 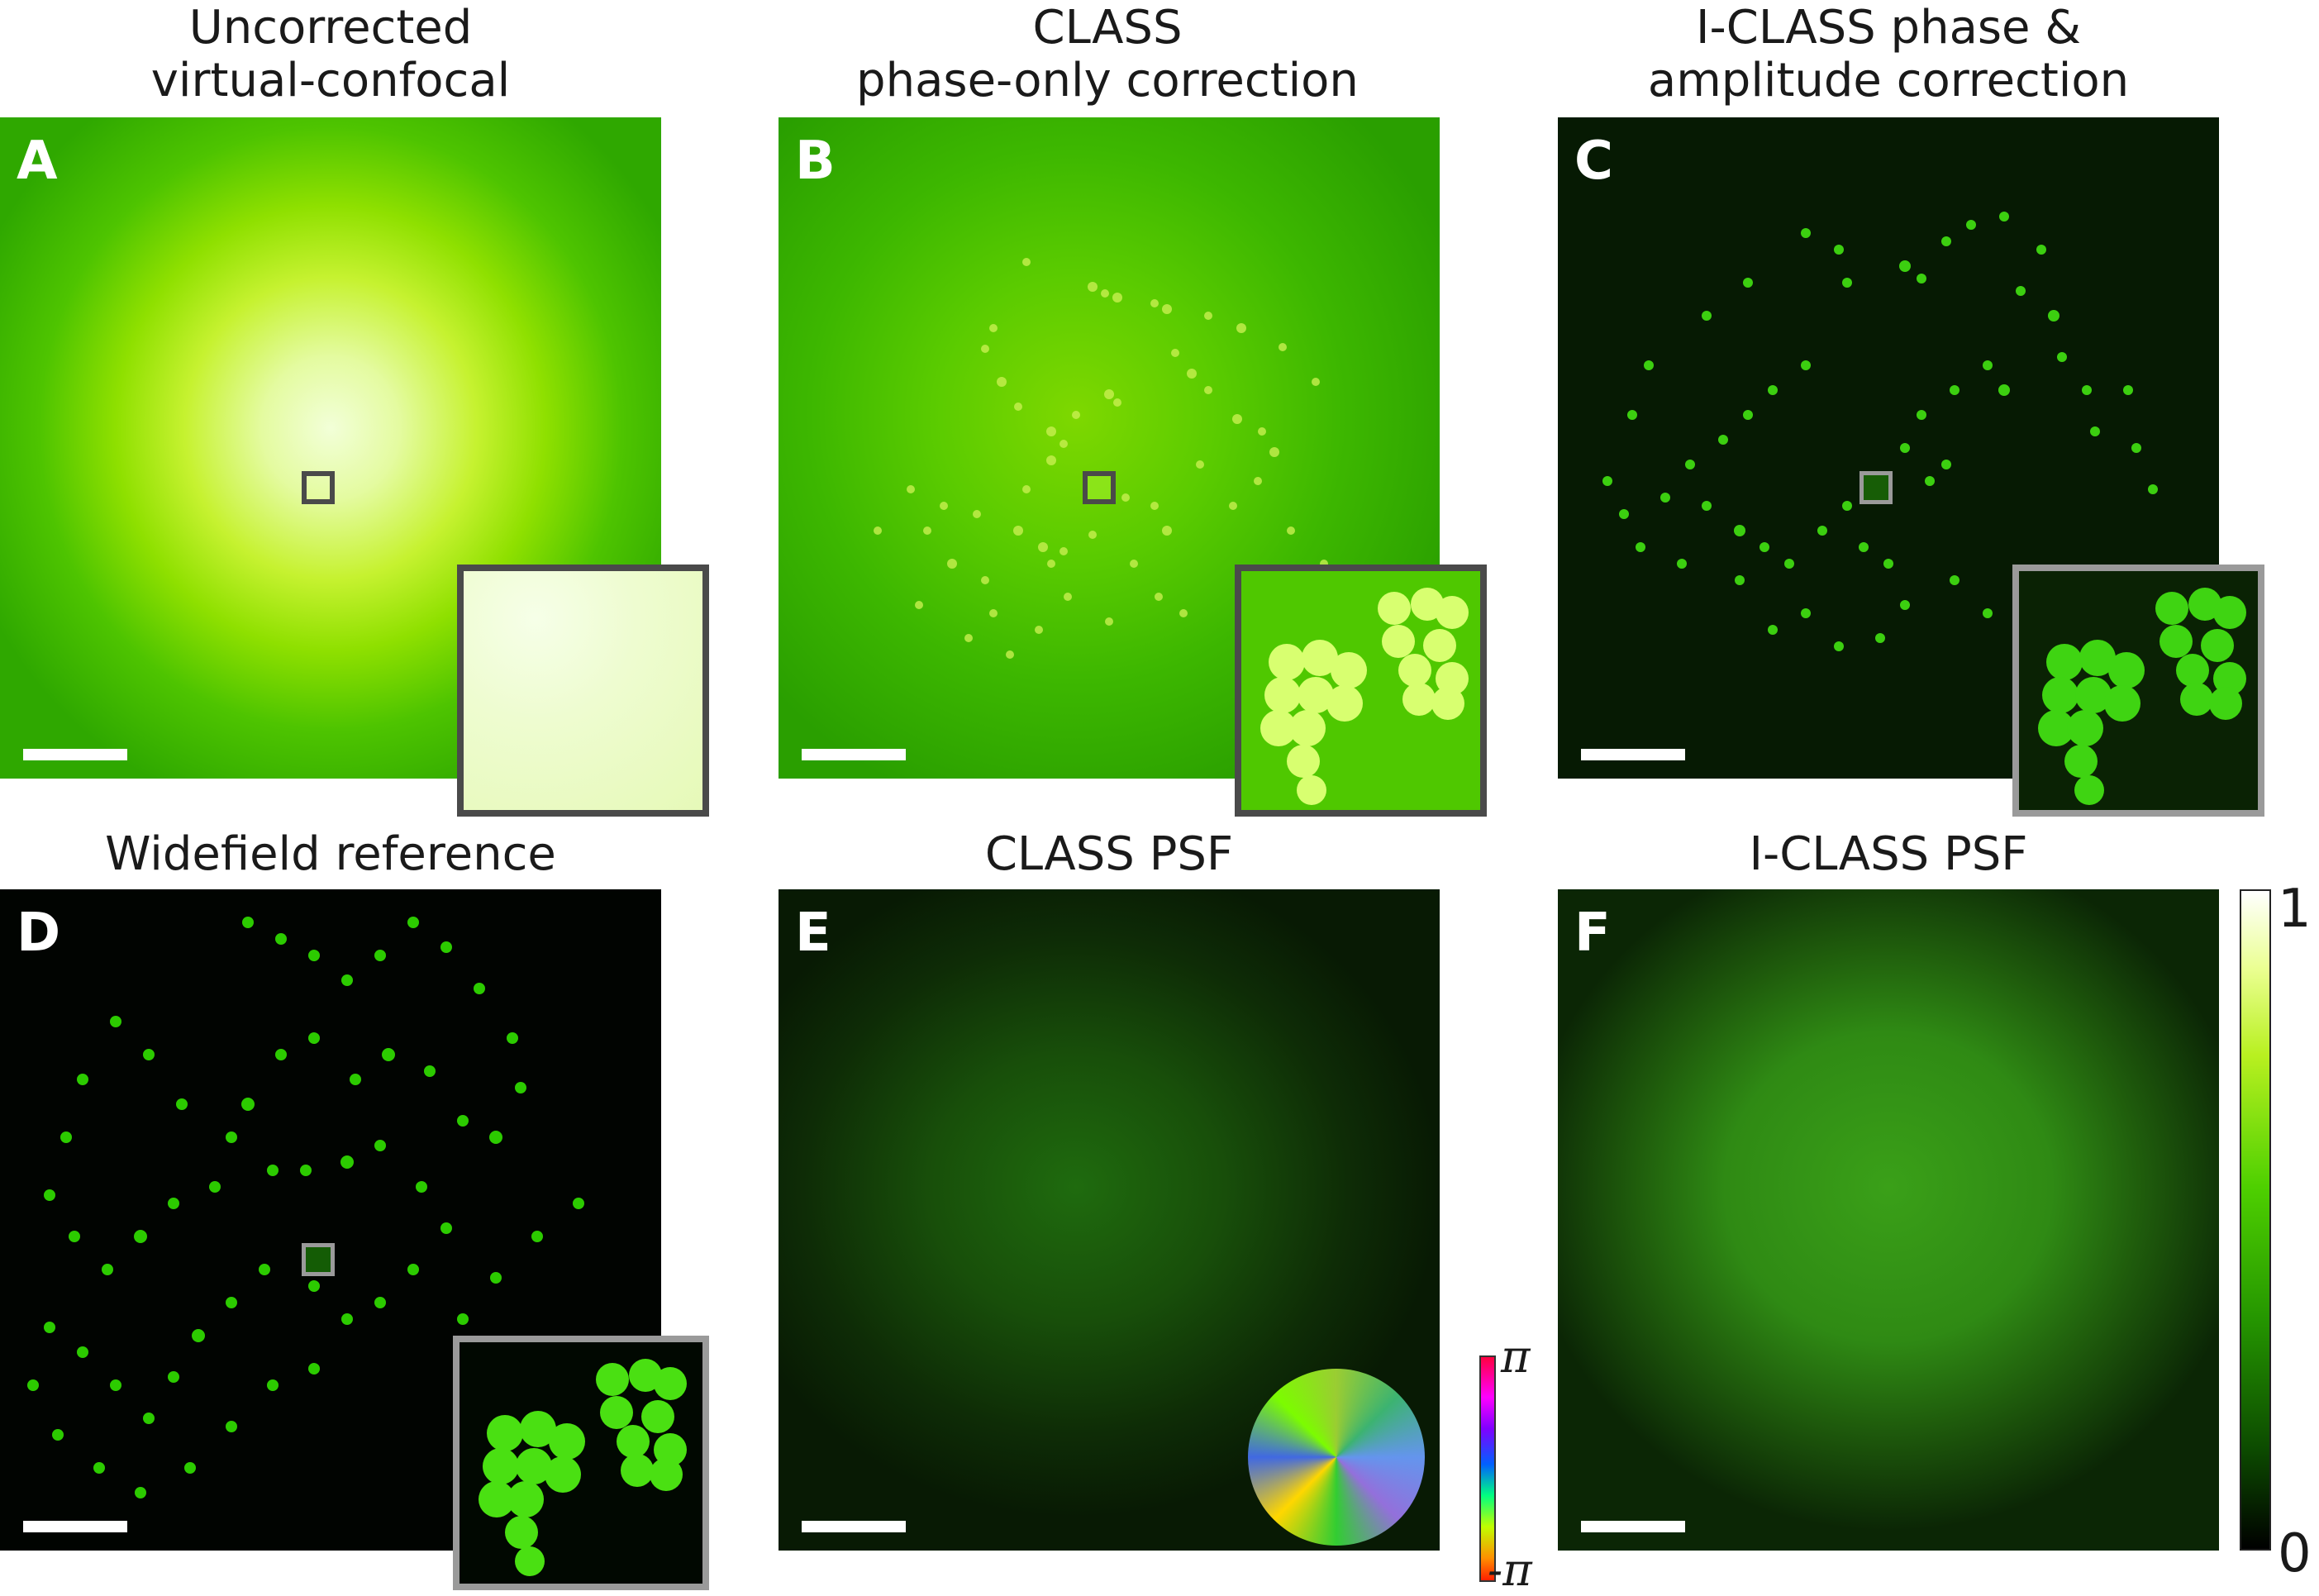 What do you see at coordinates (330, 448) in the screenshot?
I see `panel-a-image: A` at bounding box center [330, 448].